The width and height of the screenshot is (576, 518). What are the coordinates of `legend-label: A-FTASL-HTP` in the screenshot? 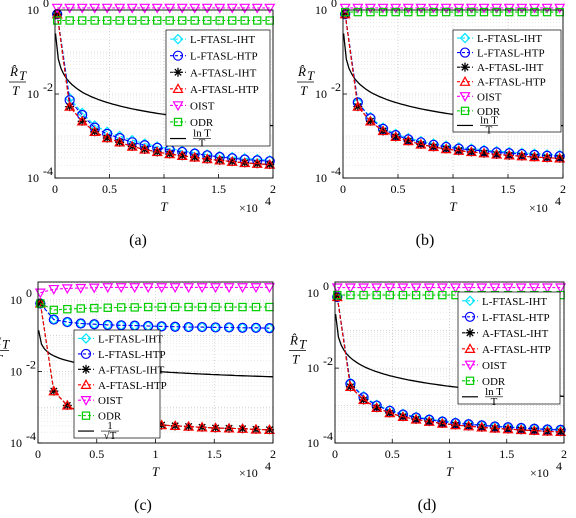 It's located at (132, 386).